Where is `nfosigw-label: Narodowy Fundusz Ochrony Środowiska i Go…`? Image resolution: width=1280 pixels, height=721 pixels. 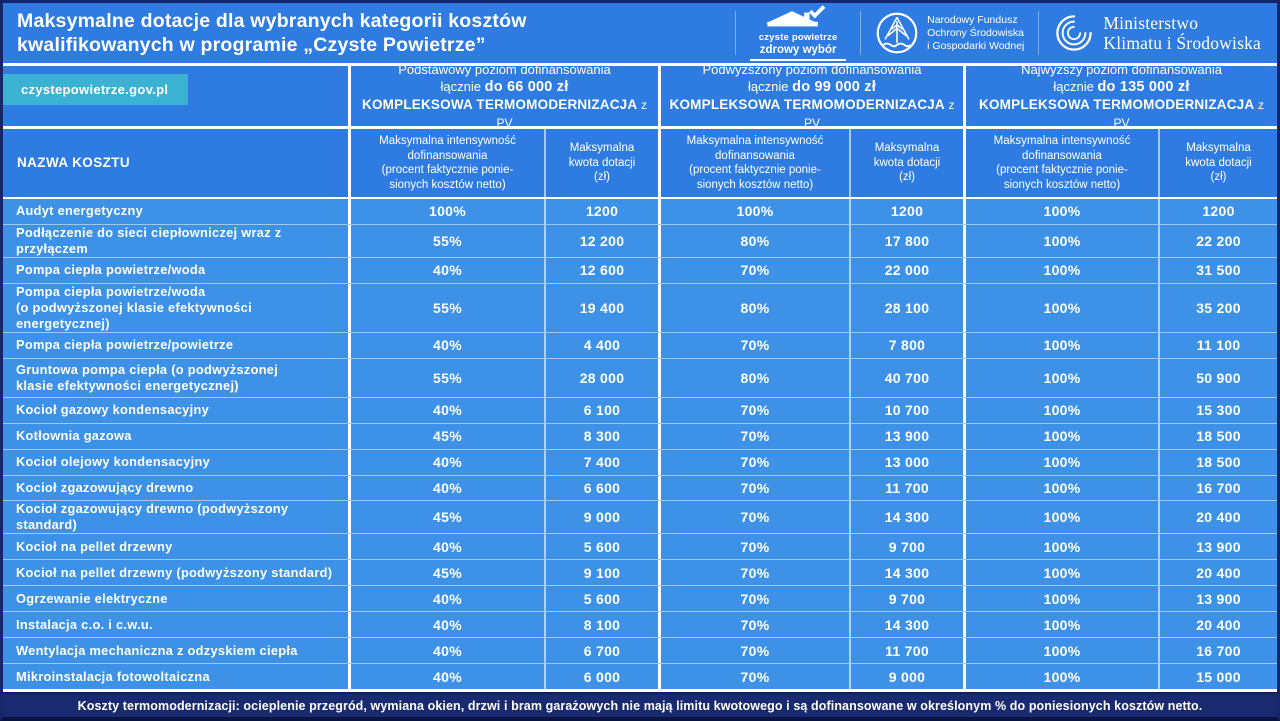
nfosigw-label: Narodowy Fundusz Ochrony Środowiska i Go… is located at coordinates (976, 32).